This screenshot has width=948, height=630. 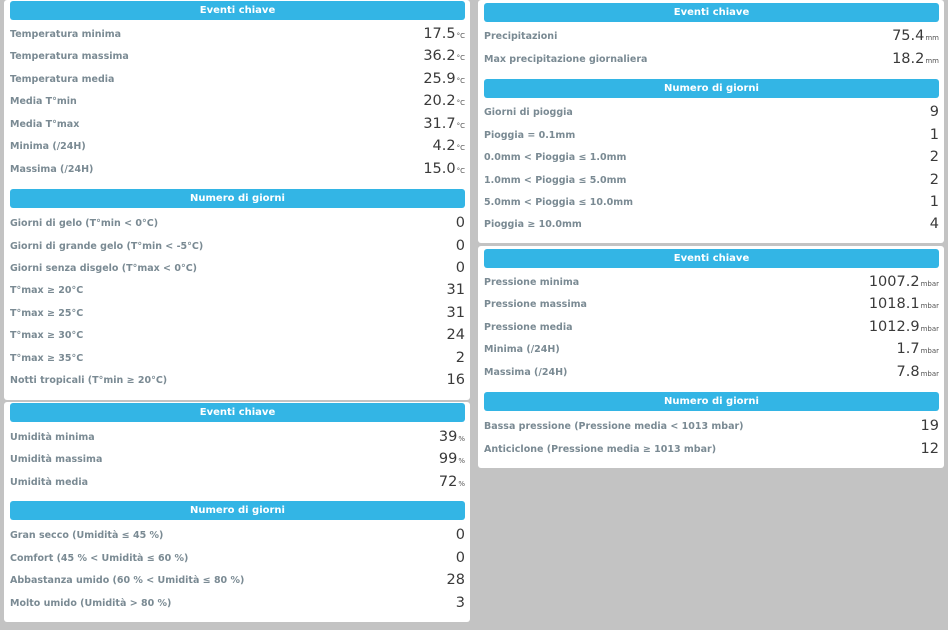 What do you see at coordinates (237, 436) in the screenshot?
I see `stat-row: Umidità minima 39%` at bounding box center [237, 436].